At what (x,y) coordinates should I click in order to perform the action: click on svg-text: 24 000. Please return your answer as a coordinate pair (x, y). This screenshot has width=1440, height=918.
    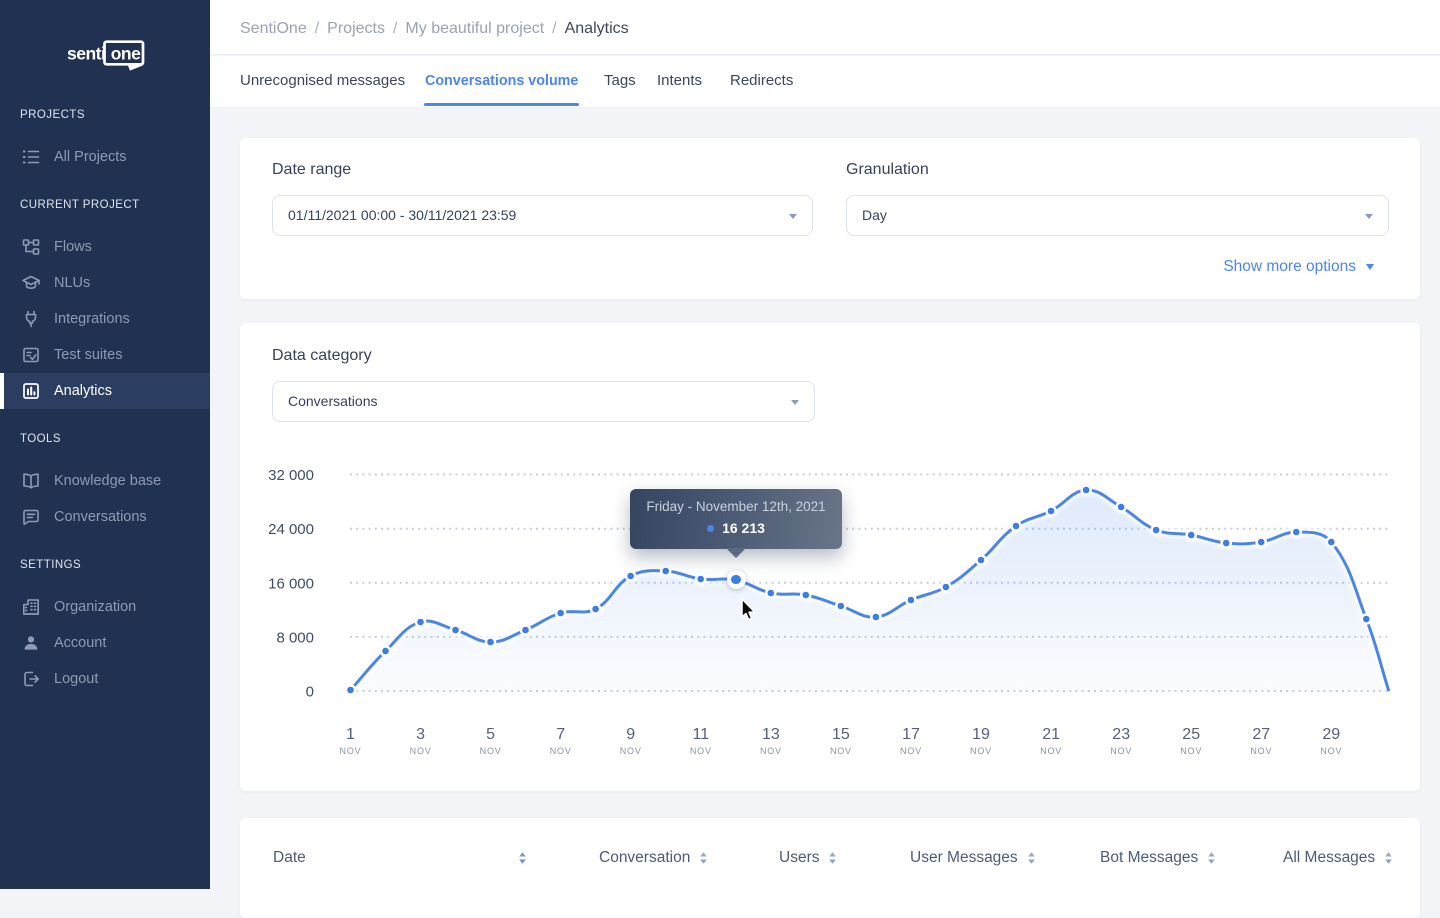
    Looking at the image, I should click on (291, 529).